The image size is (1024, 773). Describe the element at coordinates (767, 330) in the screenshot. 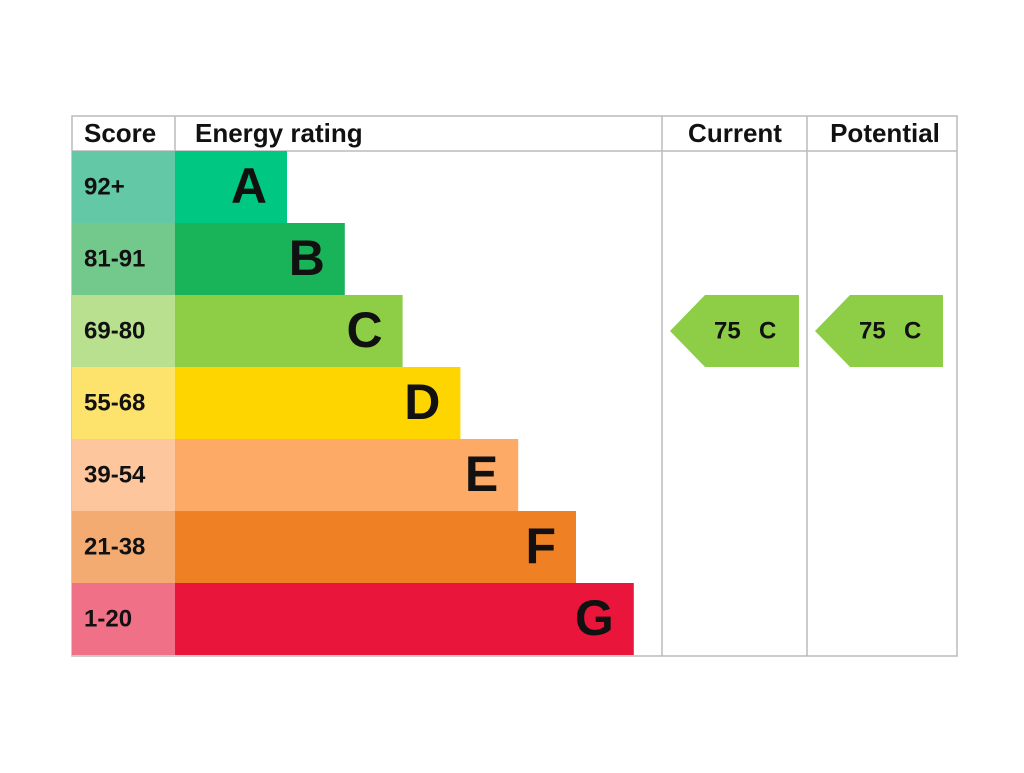

I see `current-band: C` at that location.